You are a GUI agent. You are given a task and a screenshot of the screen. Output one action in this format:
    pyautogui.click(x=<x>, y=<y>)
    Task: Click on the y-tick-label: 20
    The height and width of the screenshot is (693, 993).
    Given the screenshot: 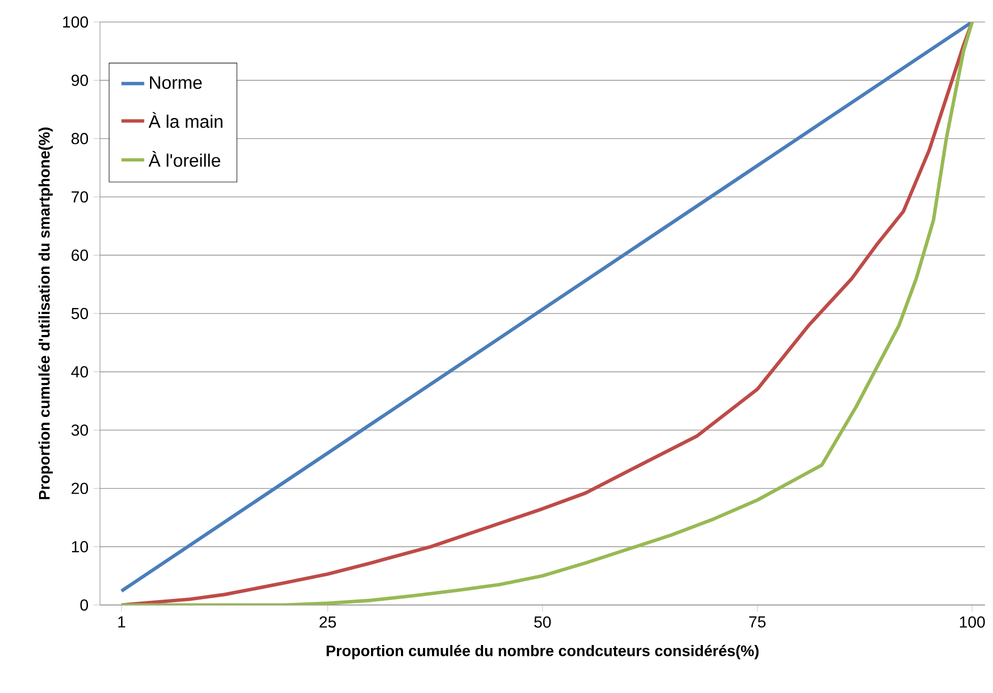 What is the action you would take?
    pyautogui.click(x=80, y=488)
    